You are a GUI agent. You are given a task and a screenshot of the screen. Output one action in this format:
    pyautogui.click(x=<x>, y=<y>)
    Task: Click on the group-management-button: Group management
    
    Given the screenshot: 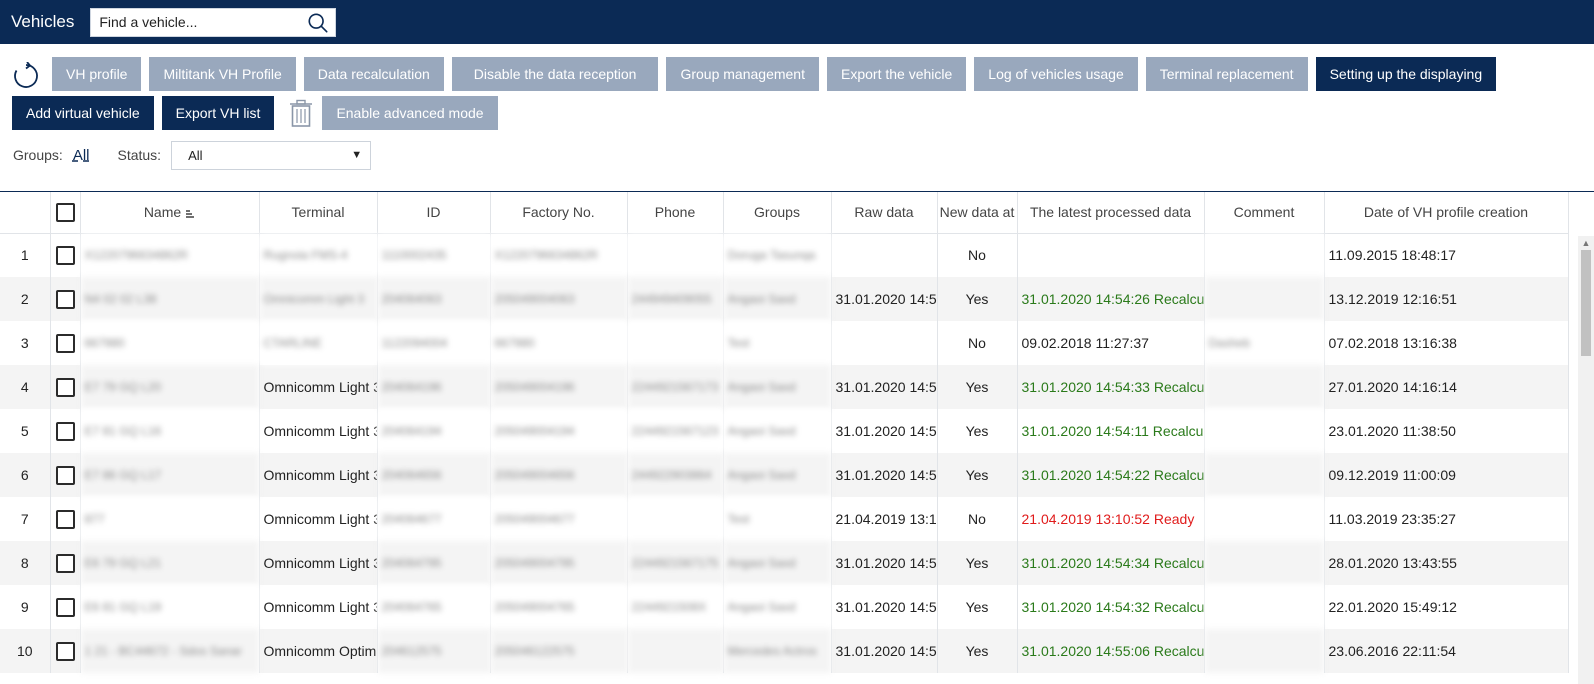 What is the action you would take?
    pyautogui.click(x=742, y=74)
    